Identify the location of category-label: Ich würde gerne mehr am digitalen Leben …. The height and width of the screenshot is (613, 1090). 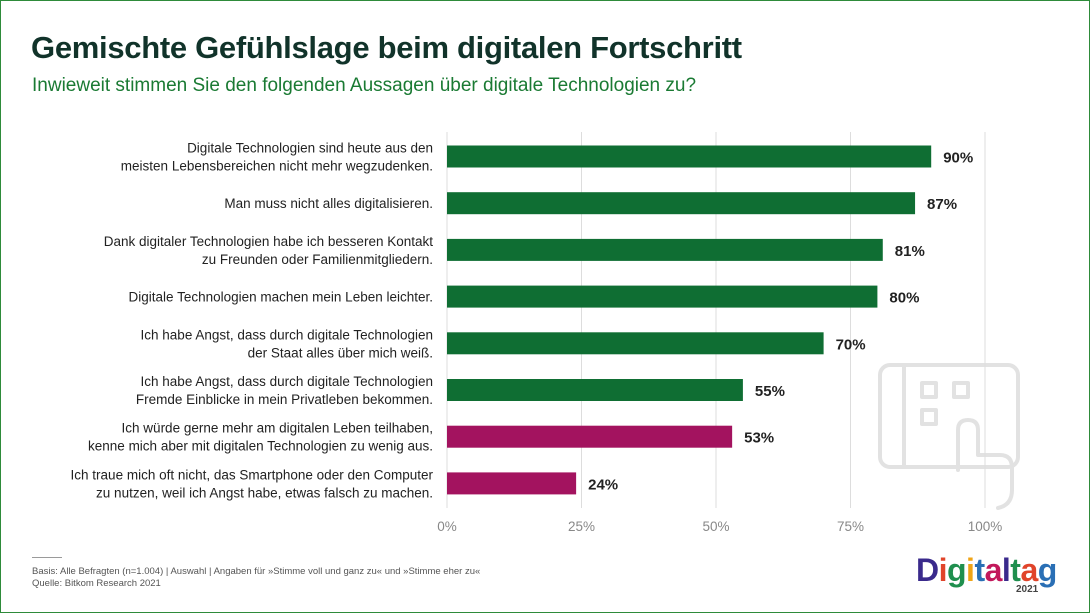
(260, 437).